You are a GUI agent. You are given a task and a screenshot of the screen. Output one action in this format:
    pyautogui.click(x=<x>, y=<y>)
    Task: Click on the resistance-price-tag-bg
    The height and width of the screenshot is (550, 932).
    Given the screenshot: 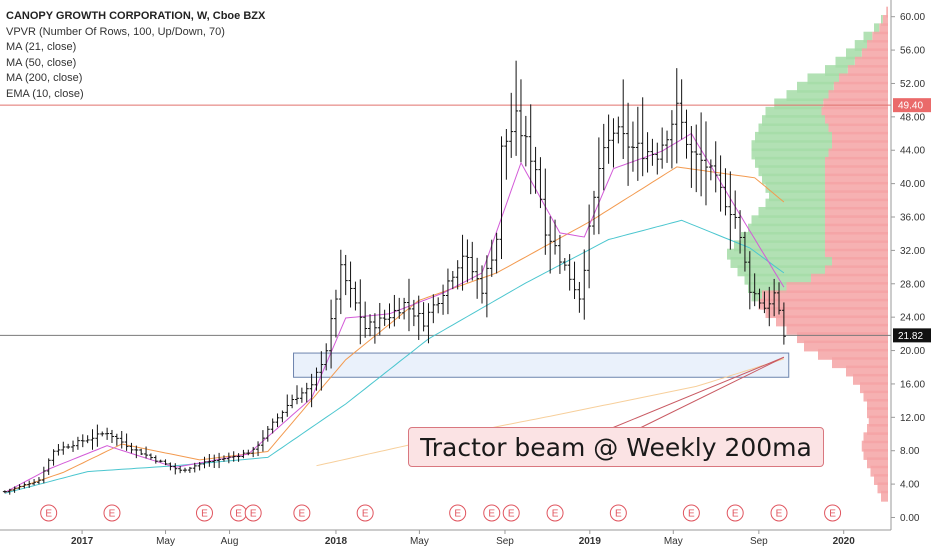 What is the action you would take?
    pyautogui.click(x=912, y=105)
    